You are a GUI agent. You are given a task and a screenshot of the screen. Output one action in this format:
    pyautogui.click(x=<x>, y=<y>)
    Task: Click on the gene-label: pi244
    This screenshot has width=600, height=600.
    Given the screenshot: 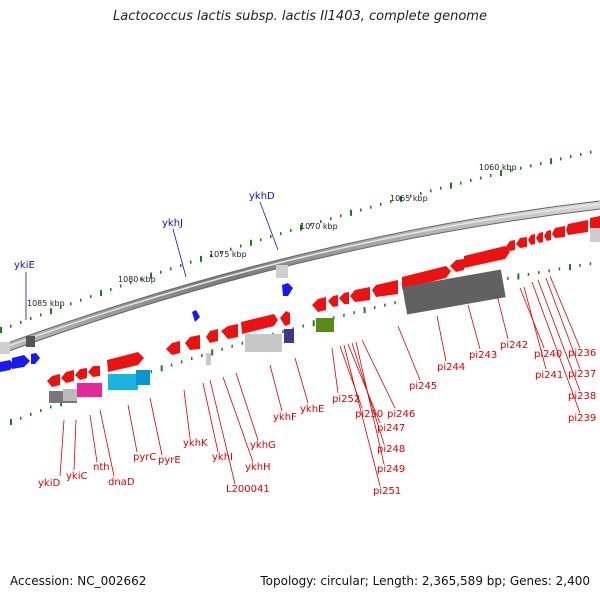 What is the action you would take?
    pyautogui.click(x=451, y=367)
    